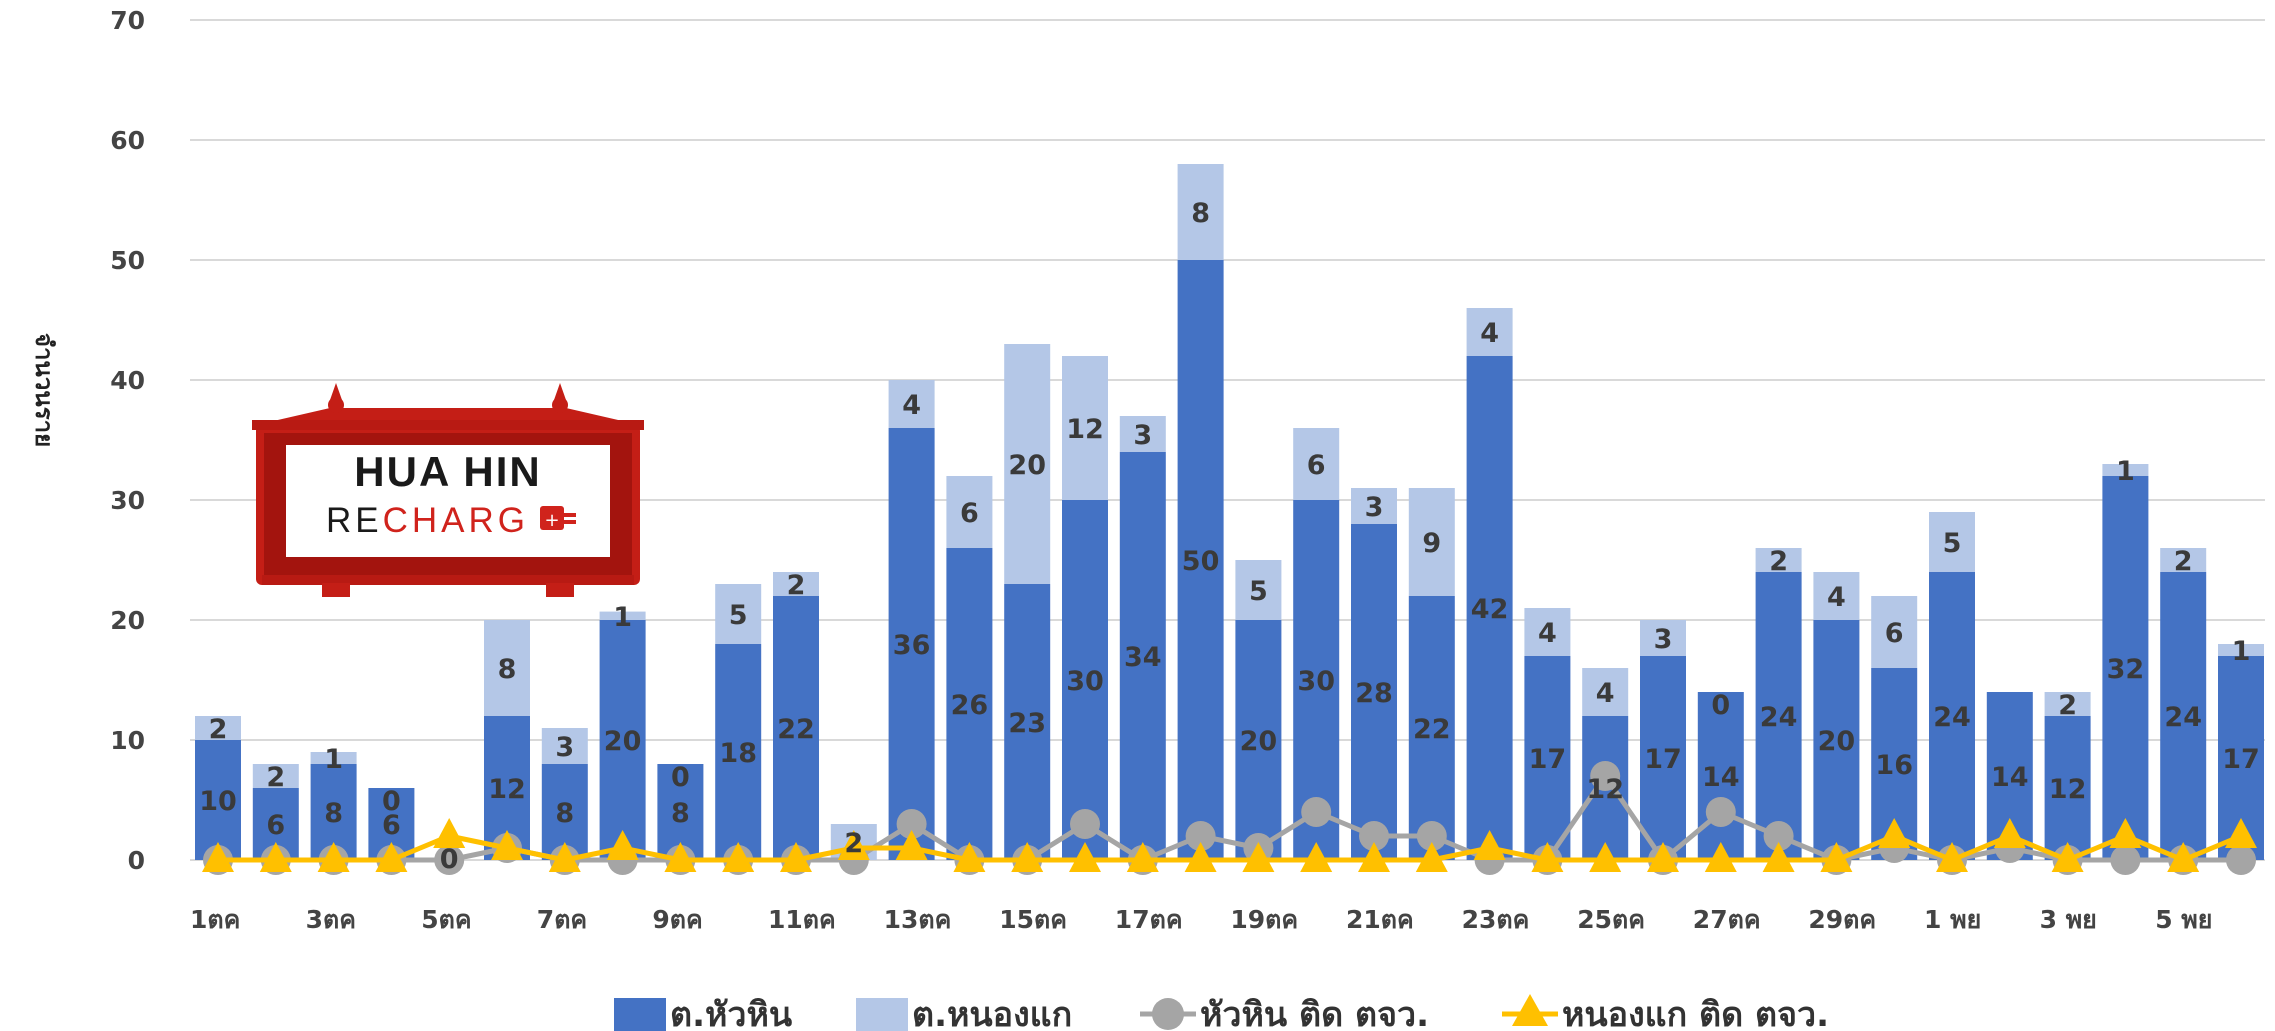  Describe the element at coordinates (882, 1014) in the screenshot. I see `legend-swatch-nongkae` at that location.